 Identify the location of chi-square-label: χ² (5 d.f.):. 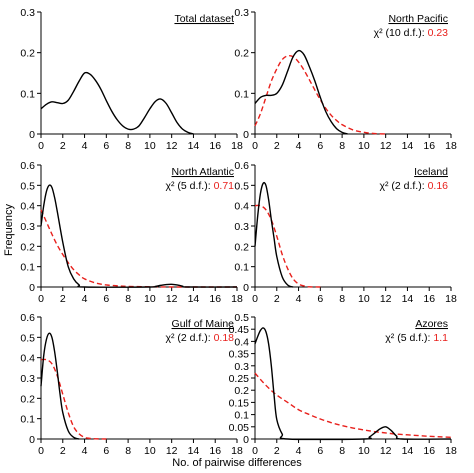
(189, 186).